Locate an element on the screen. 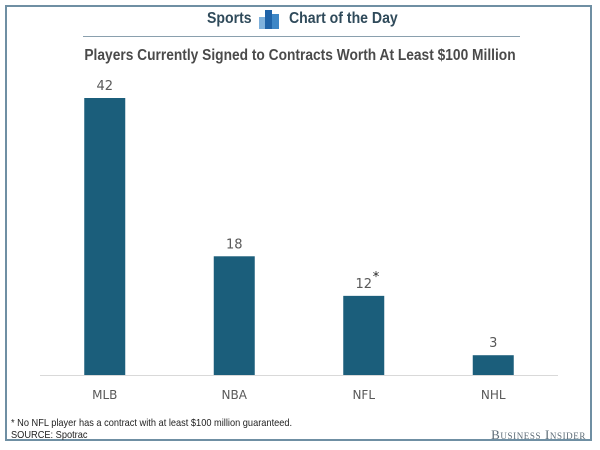 The width and height of the screenshot is (600, 450). bar-chart-icon is located at coordinates (269, 19).